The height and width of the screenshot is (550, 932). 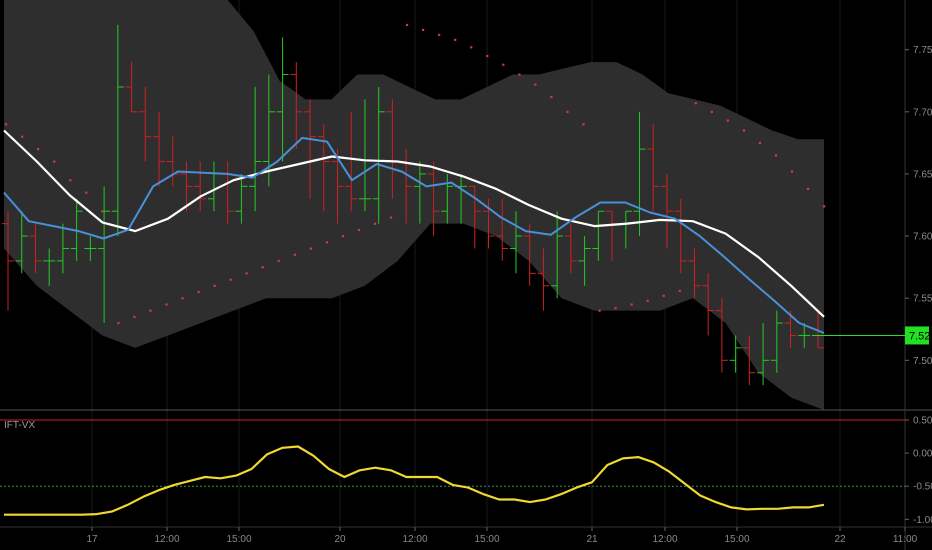 What do you see at coordinates (905, 539) in the screenshot?
I see `time-tick-label: 11:00` at bounding box center [905, 539].